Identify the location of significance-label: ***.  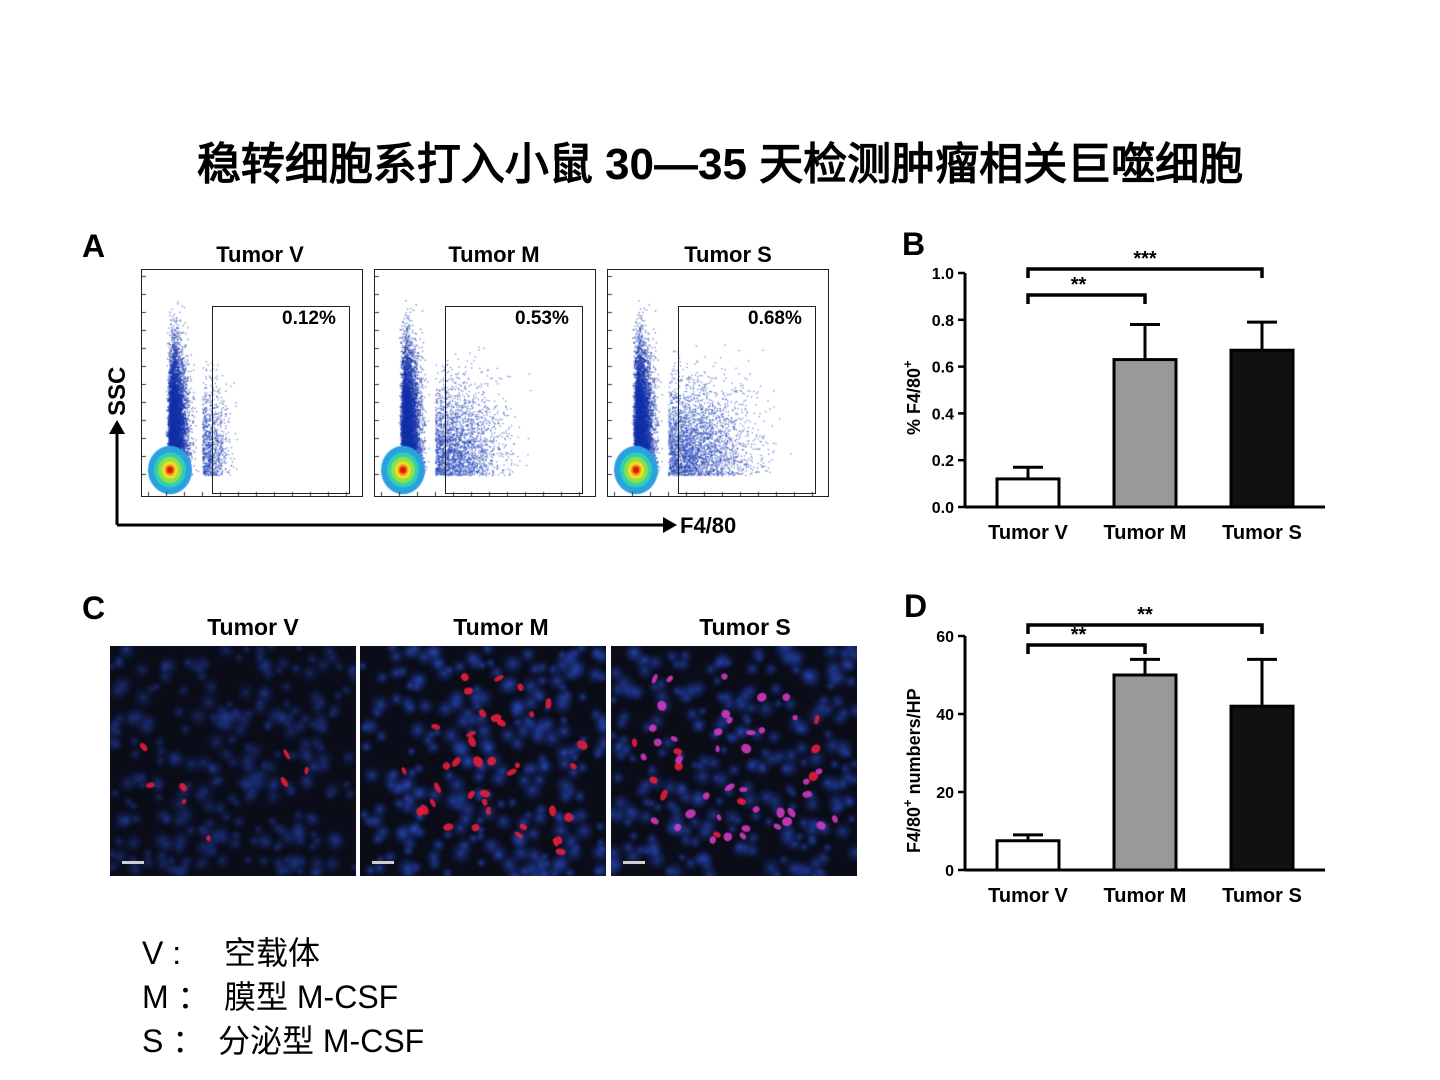
(1145, 259).